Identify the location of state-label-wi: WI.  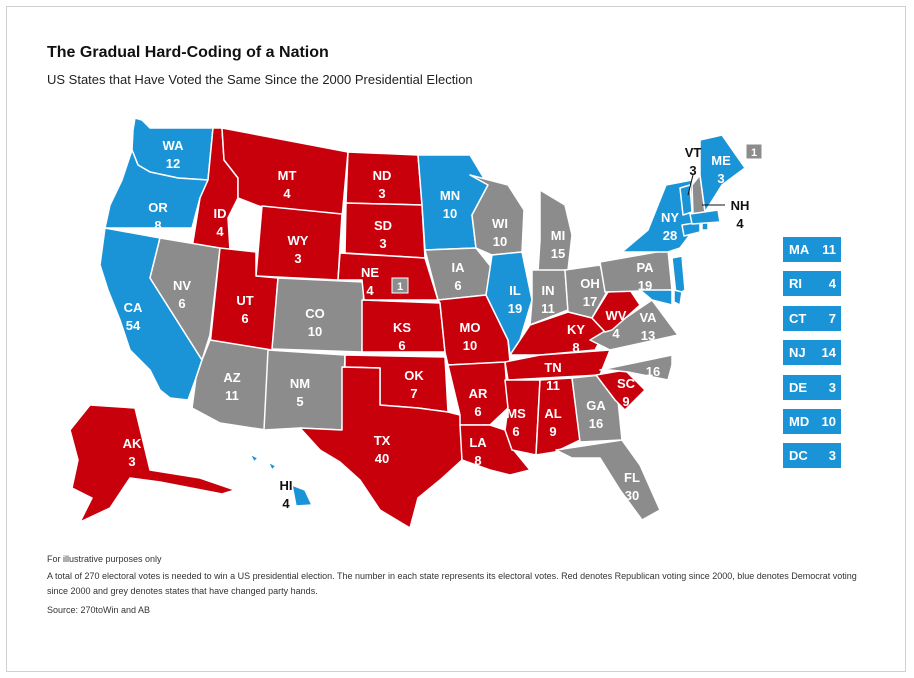
(500, 223).